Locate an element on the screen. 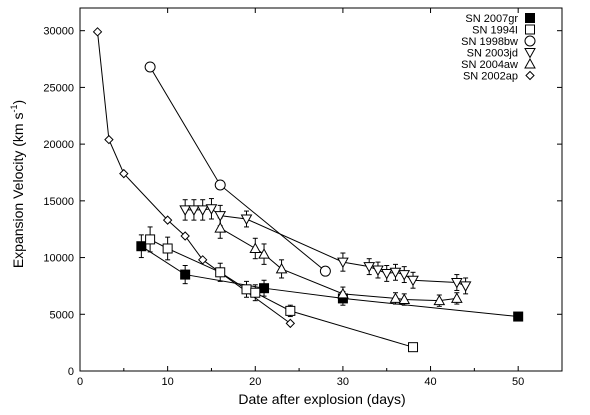 Image resolution: width=590 pixels, height=415 pixels. legend-marker-sn-2002ap is located at coordinates (530, 75).